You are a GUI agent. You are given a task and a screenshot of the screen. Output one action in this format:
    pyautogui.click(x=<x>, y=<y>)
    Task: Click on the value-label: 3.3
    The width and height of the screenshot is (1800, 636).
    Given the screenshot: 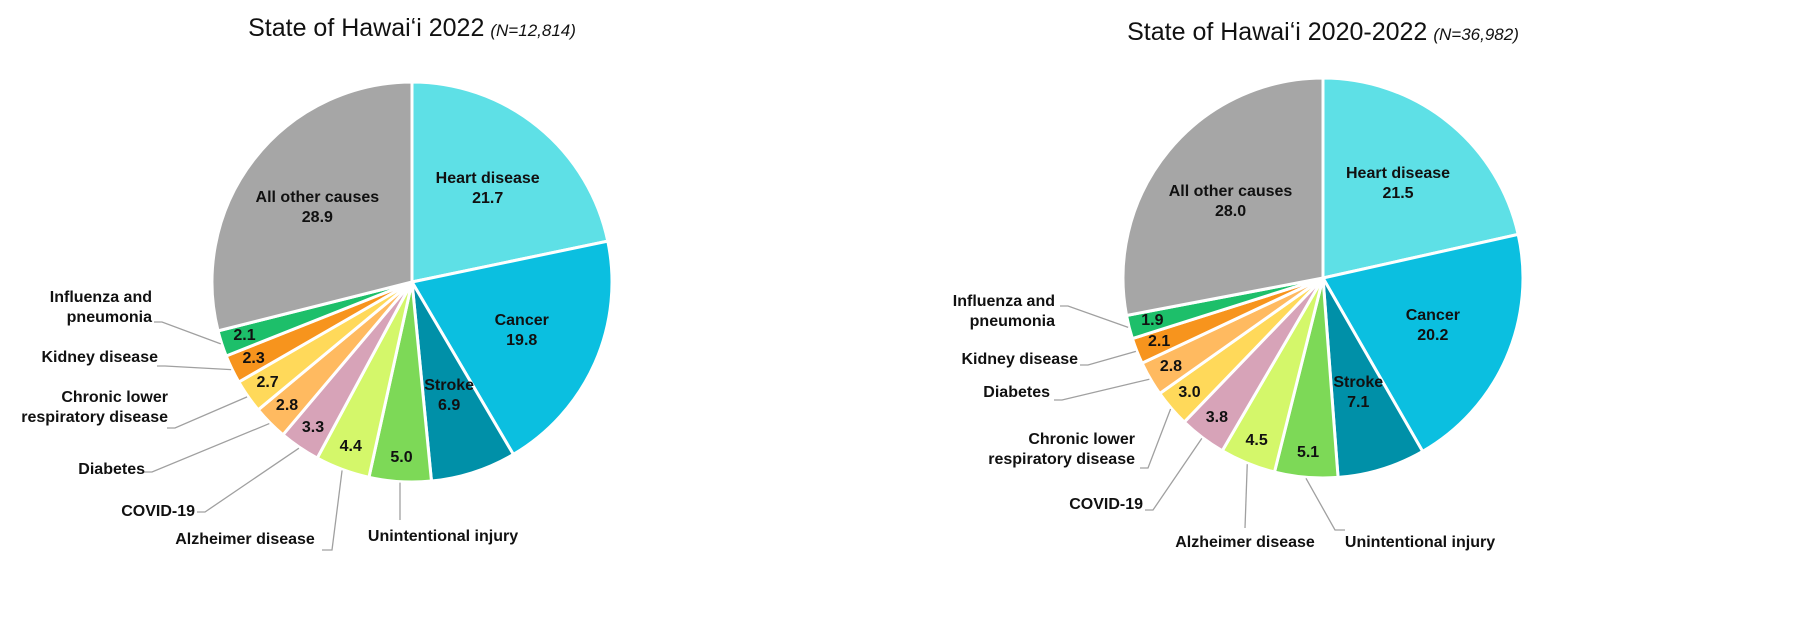 What is the action you would take?
    pyautogui.click(x=313, y=427)
    